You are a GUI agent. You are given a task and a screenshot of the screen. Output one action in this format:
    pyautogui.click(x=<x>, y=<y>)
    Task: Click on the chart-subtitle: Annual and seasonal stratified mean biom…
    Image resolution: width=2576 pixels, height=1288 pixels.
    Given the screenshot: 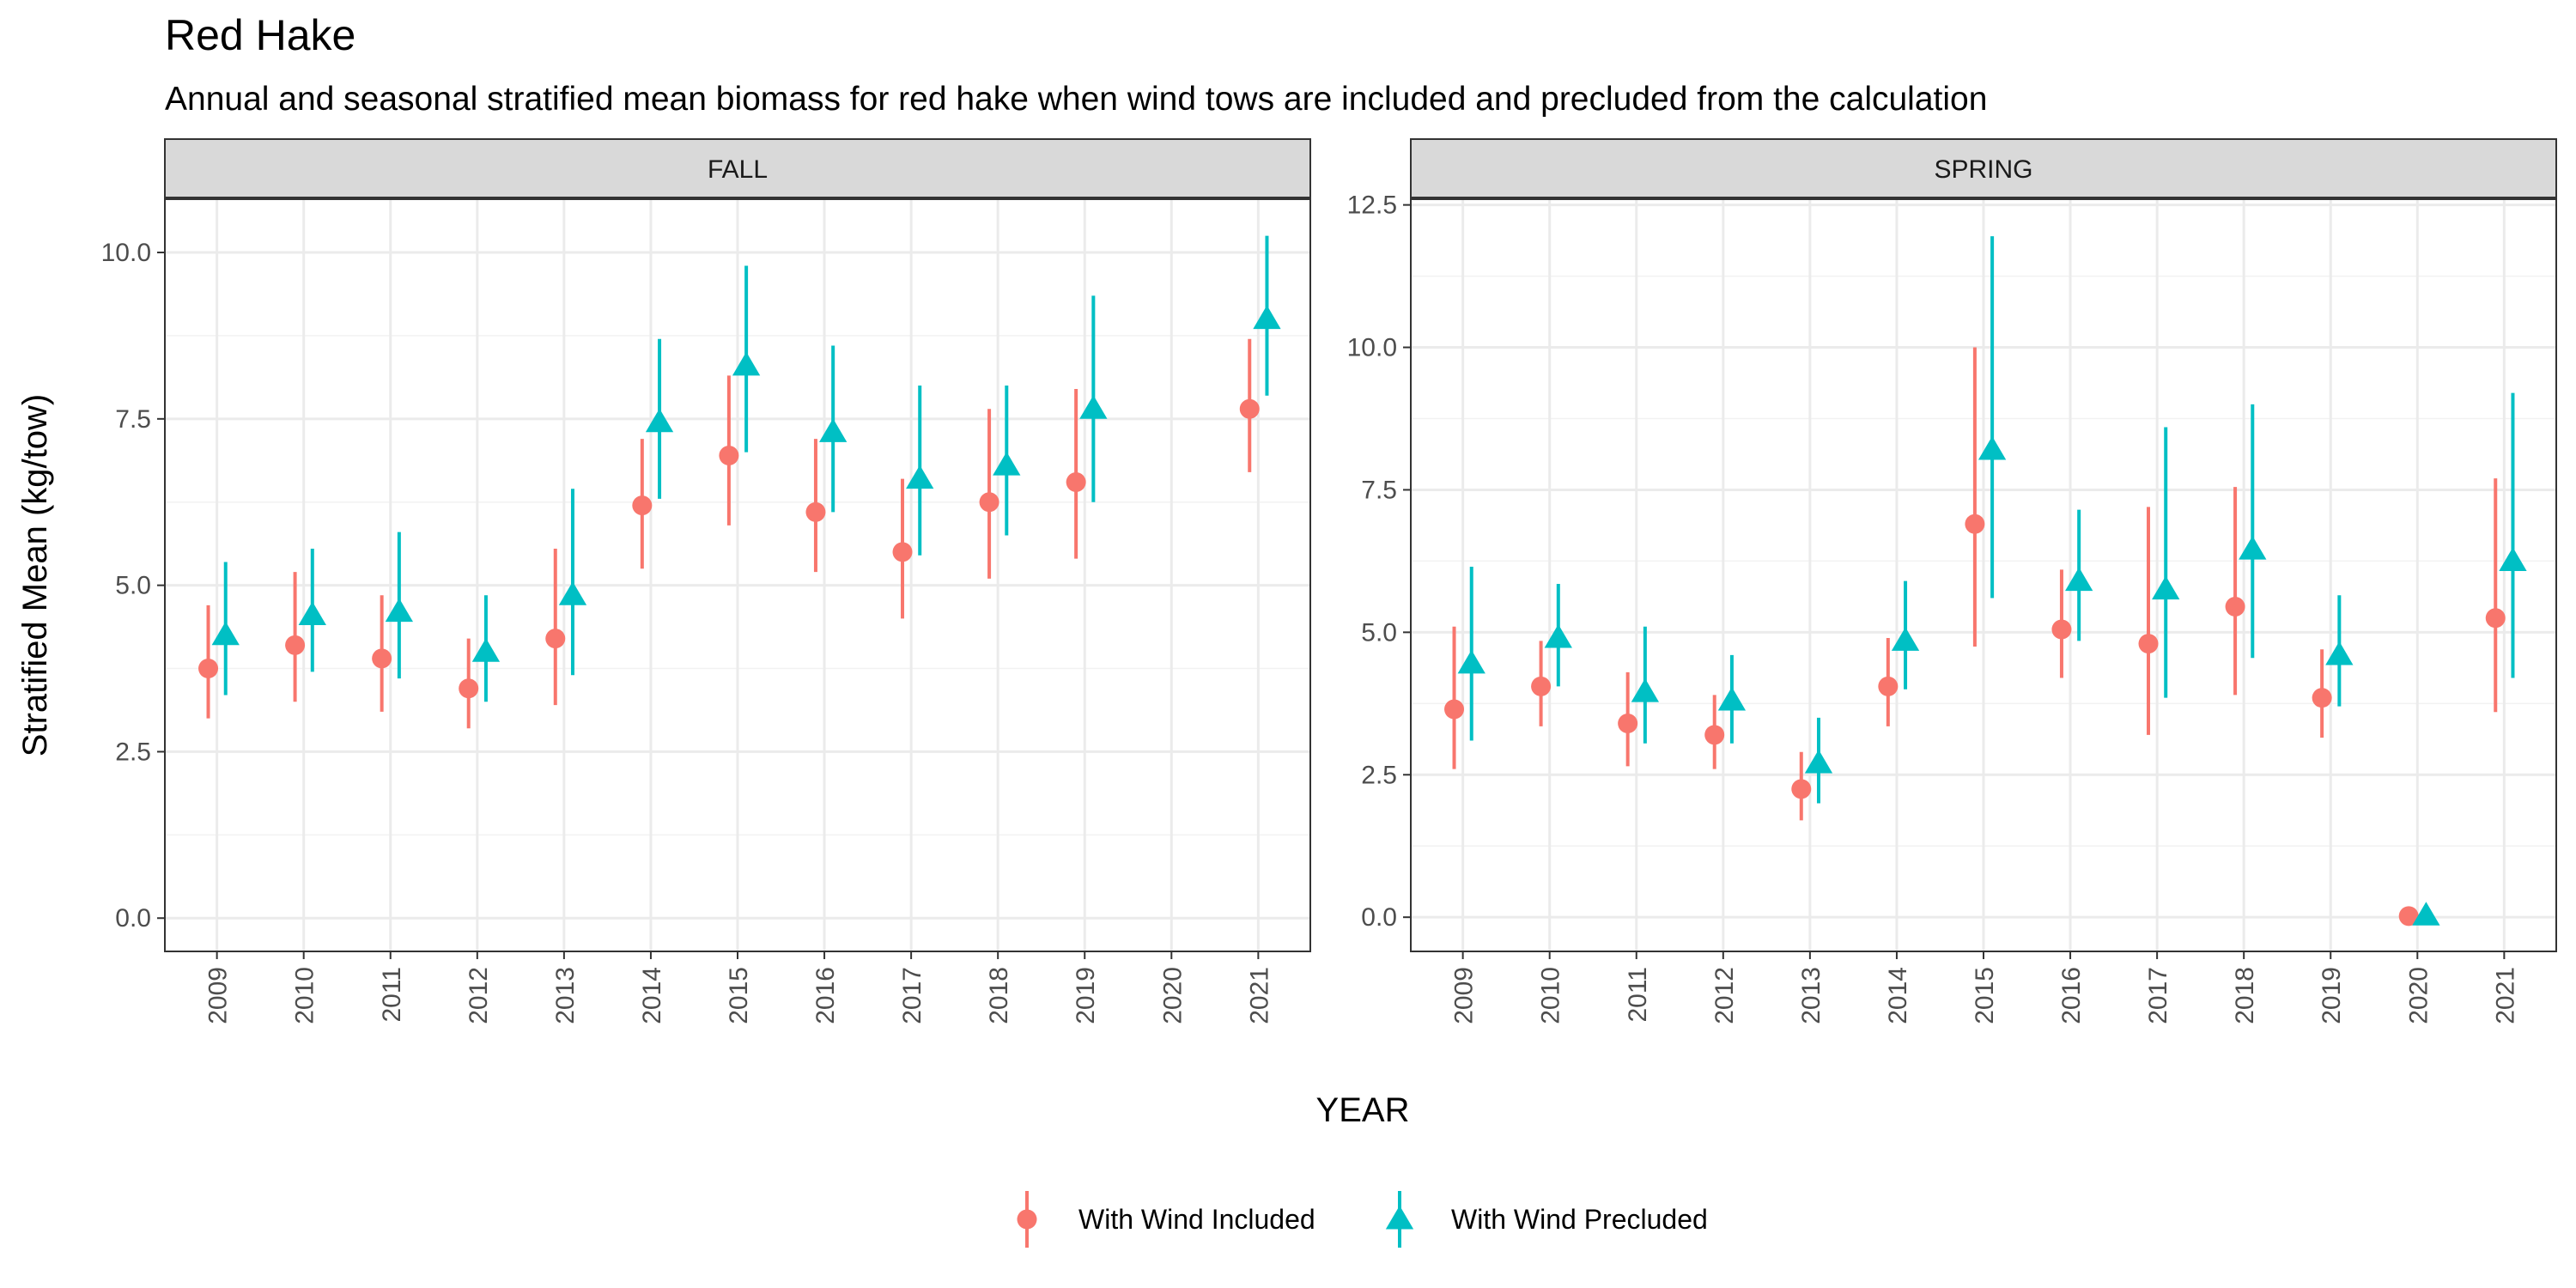 What is the action you would take?
    pyautogui.click(x=1076, y=99)
    